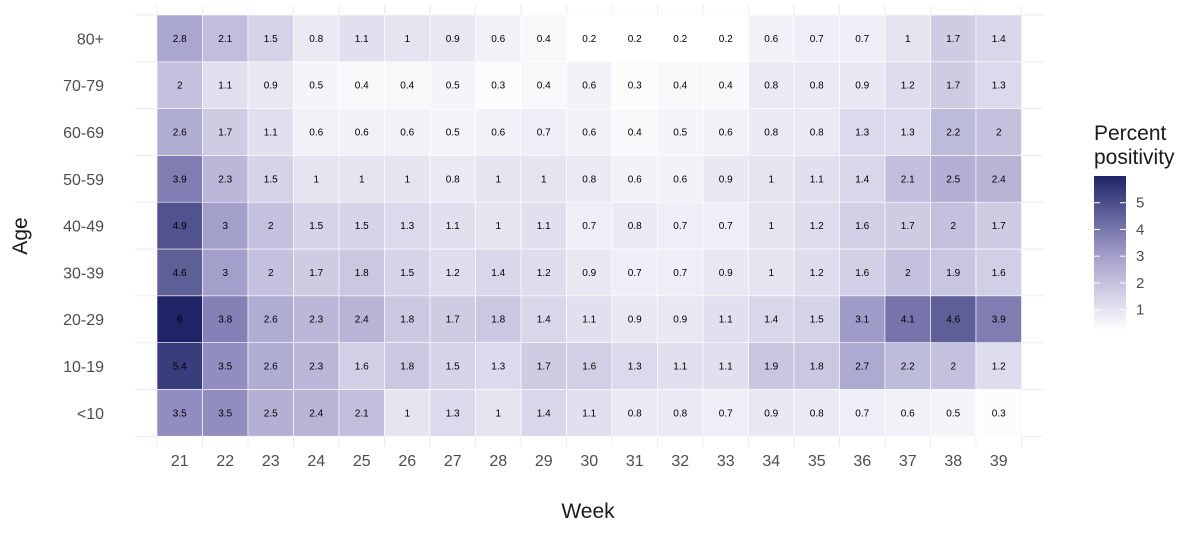  What do you see at coordinates (817, 273) in the screenshot?
I see `cell-value-label: 1.2` at bounding box center [817, 273].